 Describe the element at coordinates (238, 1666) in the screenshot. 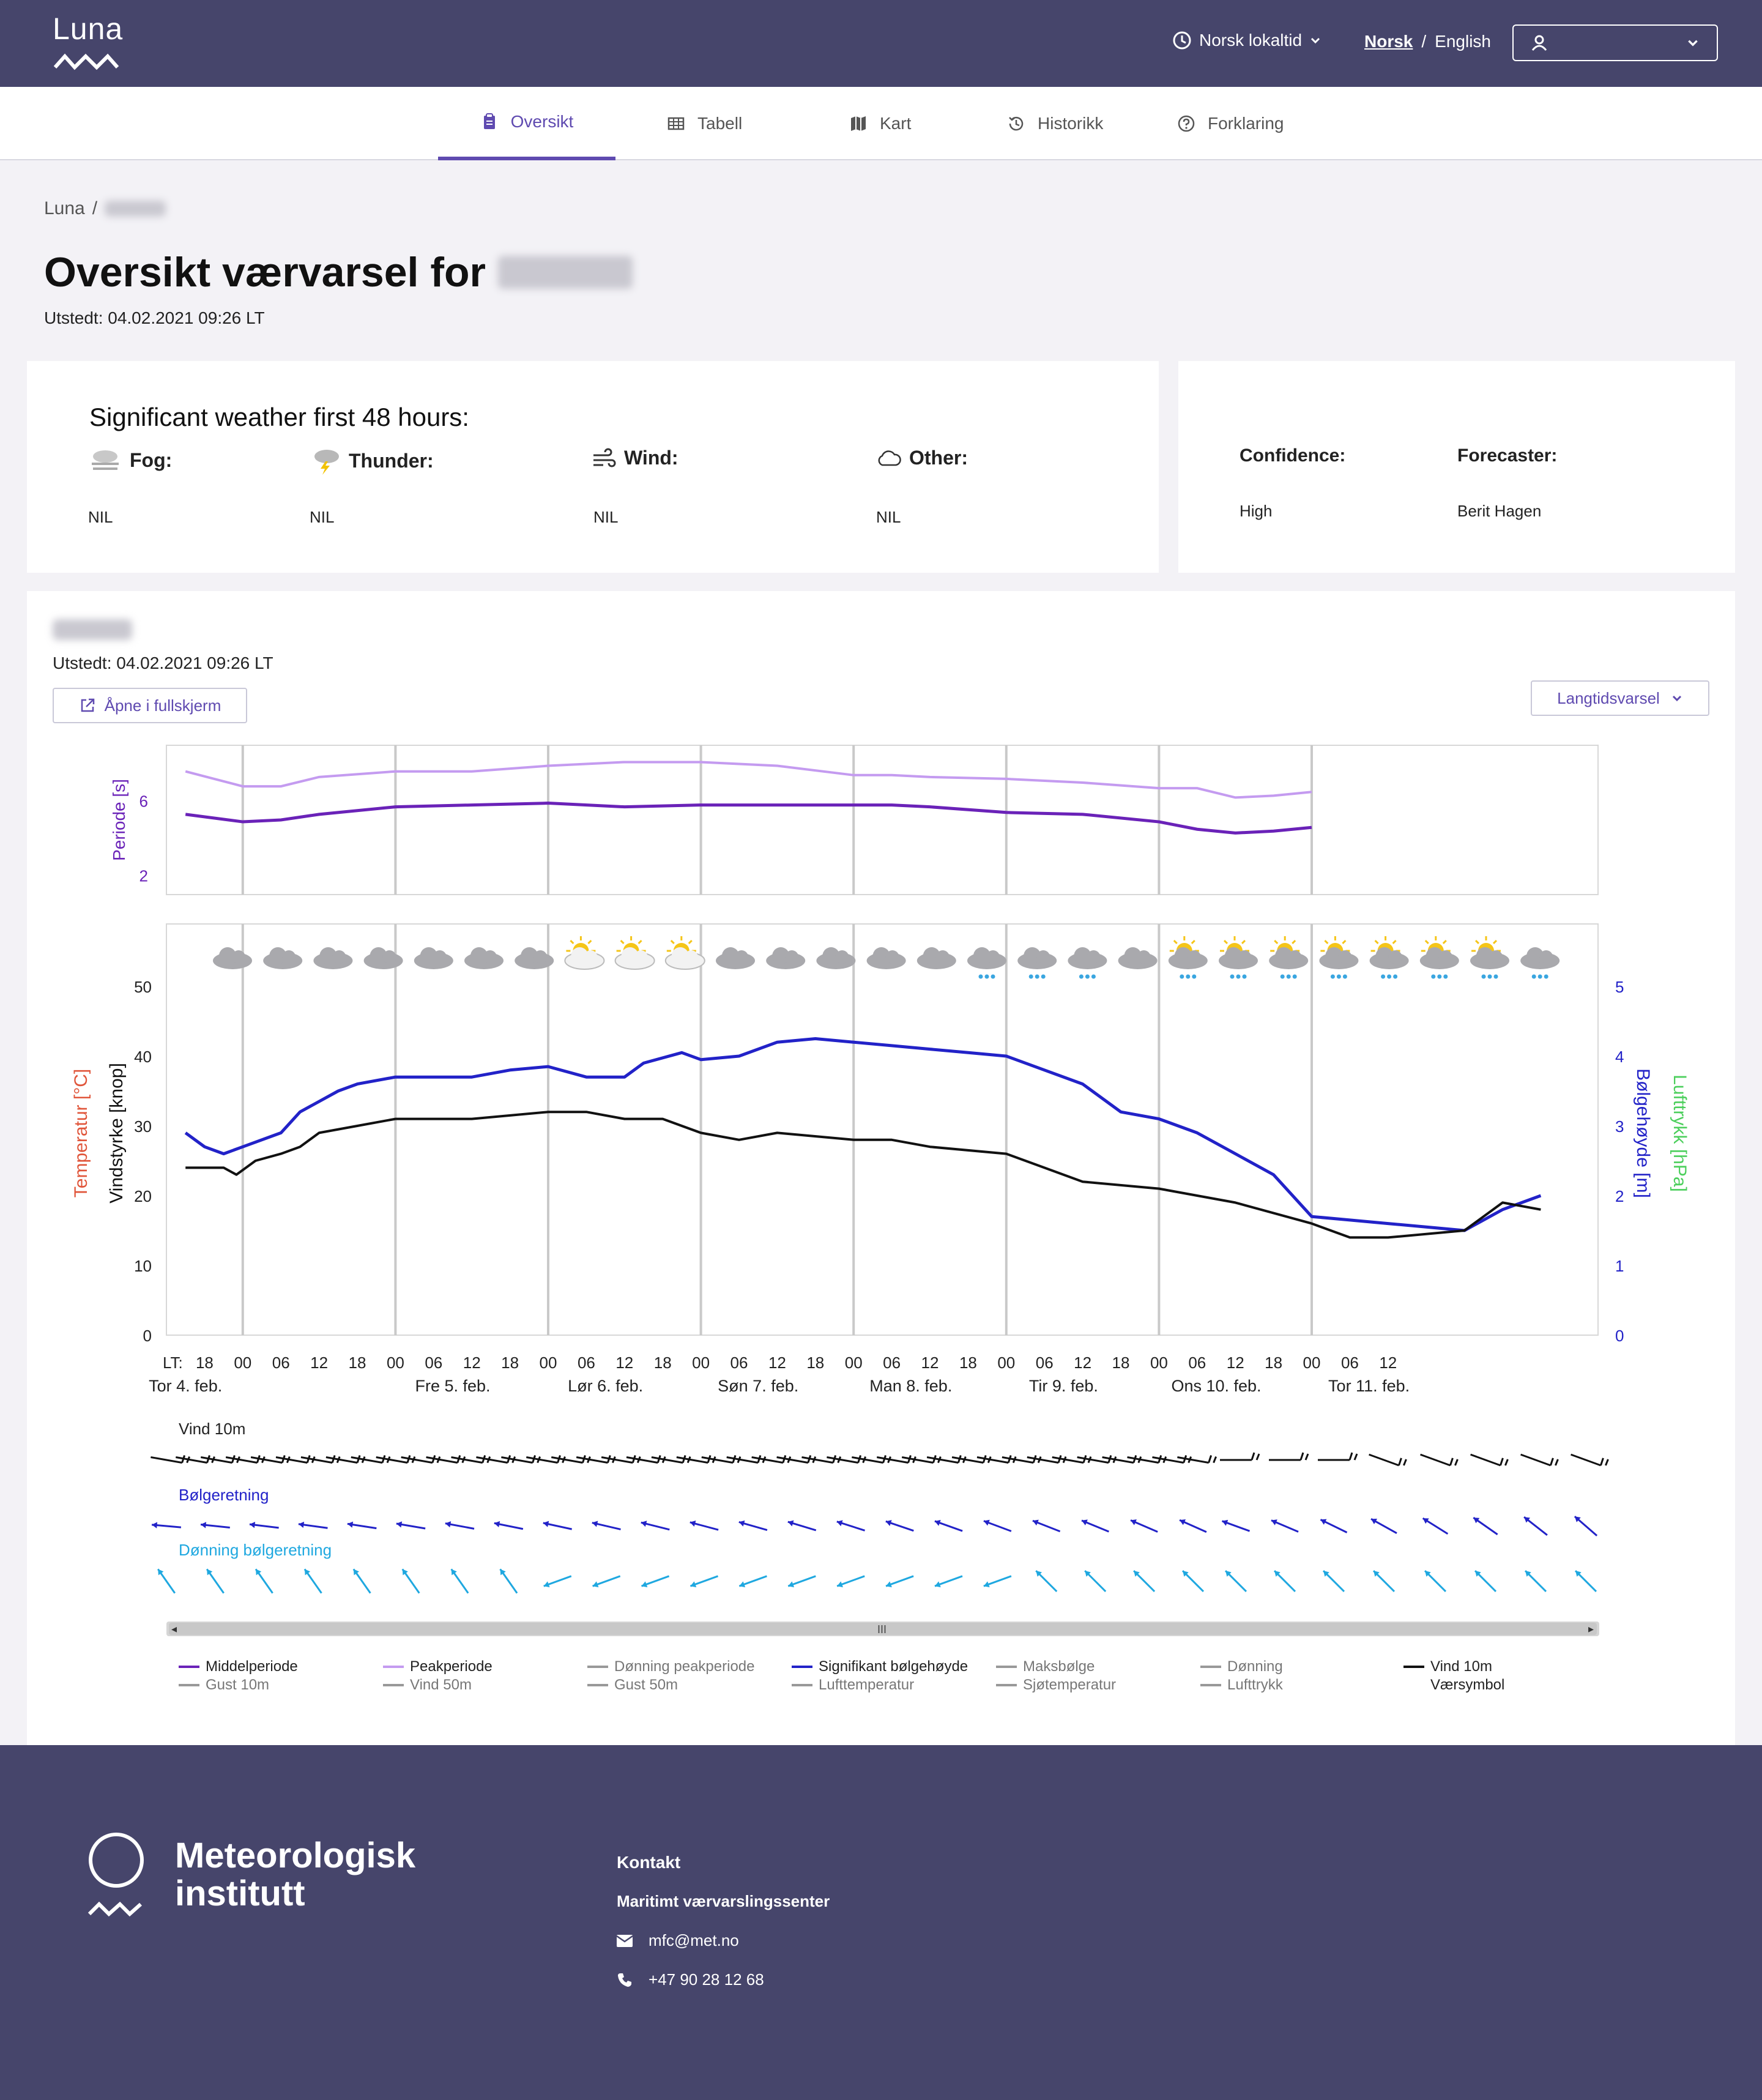

I see `legend-item: Middelperiode` at that location.